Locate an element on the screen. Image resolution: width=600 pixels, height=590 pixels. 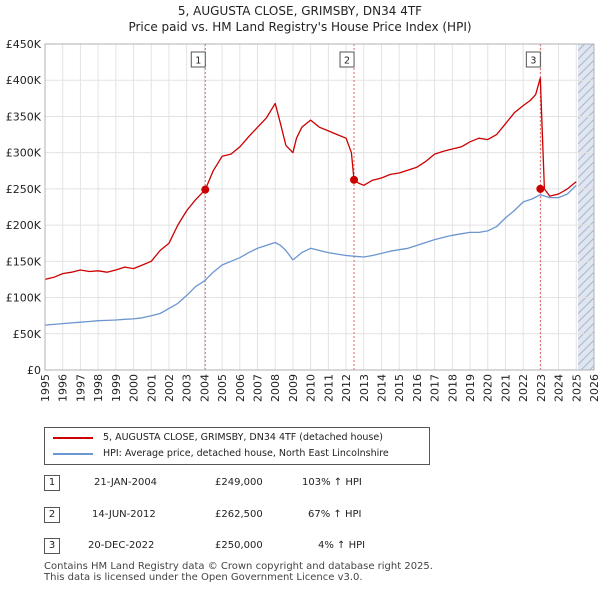
transaction-number-badge: 2 is located at coordinates (52, 515).